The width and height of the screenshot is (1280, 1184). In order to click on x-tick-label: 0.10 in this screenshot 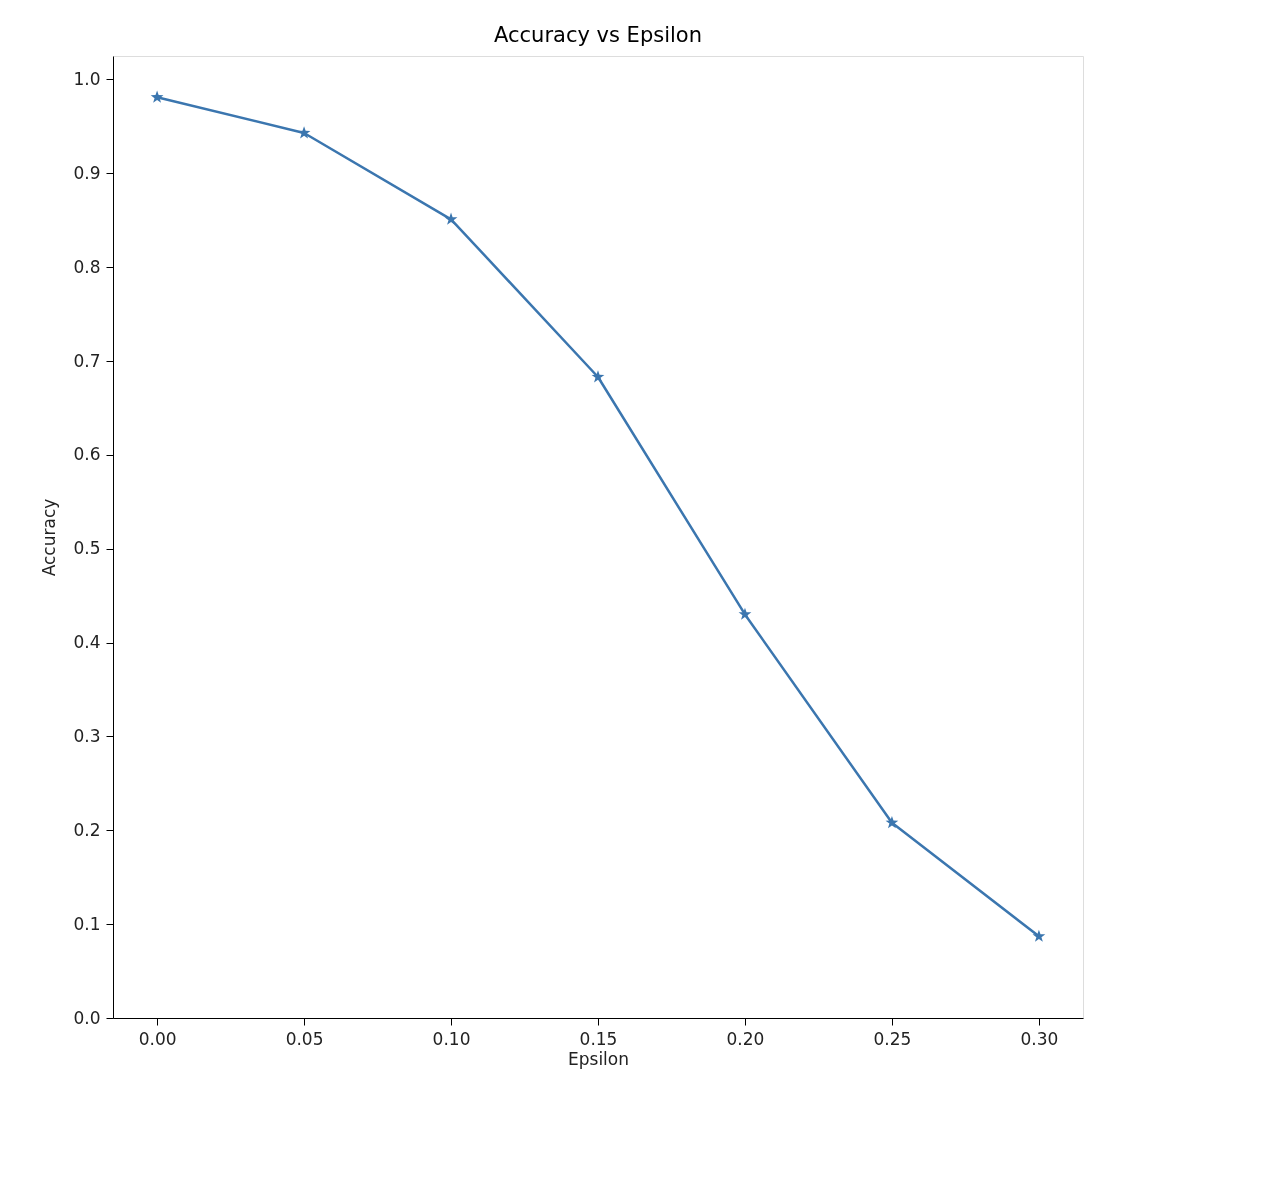, I will do `click(451, 1038)`.